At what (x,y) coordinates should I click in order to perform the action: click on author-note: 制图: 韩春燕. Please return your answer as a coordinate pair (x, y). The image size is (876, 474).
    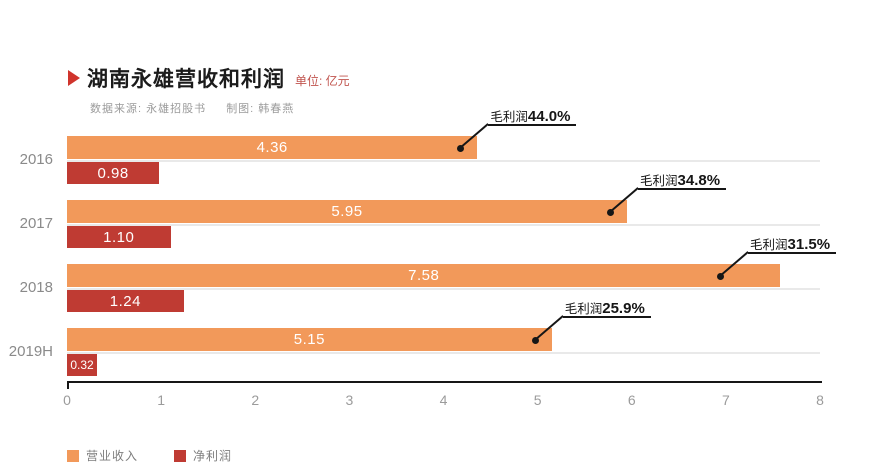
    Looking at the image, I should click on (260, 109).